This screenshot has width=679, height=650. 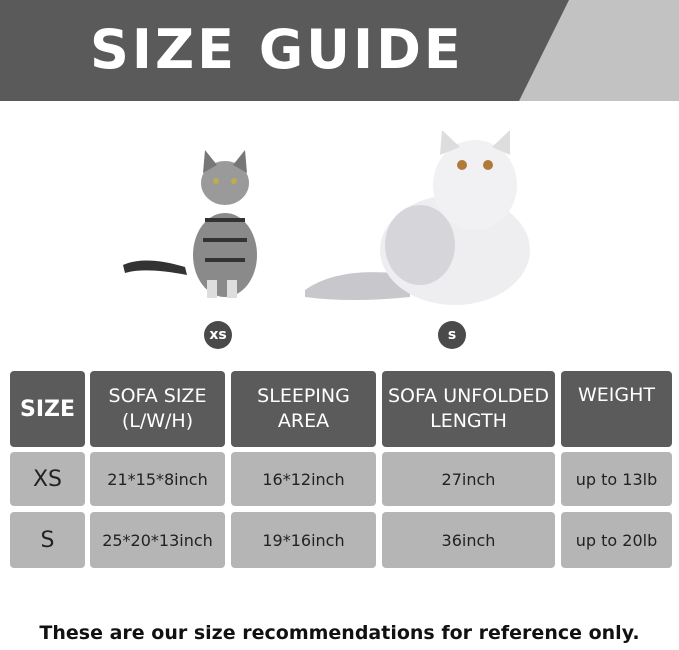 I want to click on banner-accent, so click(x=599, y=50).